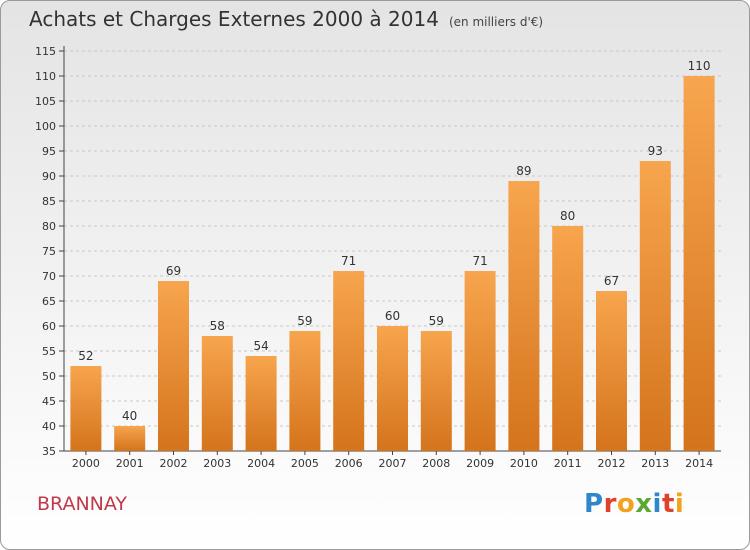 The height and width of the screenshot is (550, 750). What do you see at coordinates (349, 361) in the screenshot?
I see `bar-2006` at bounding box center [349, 361].